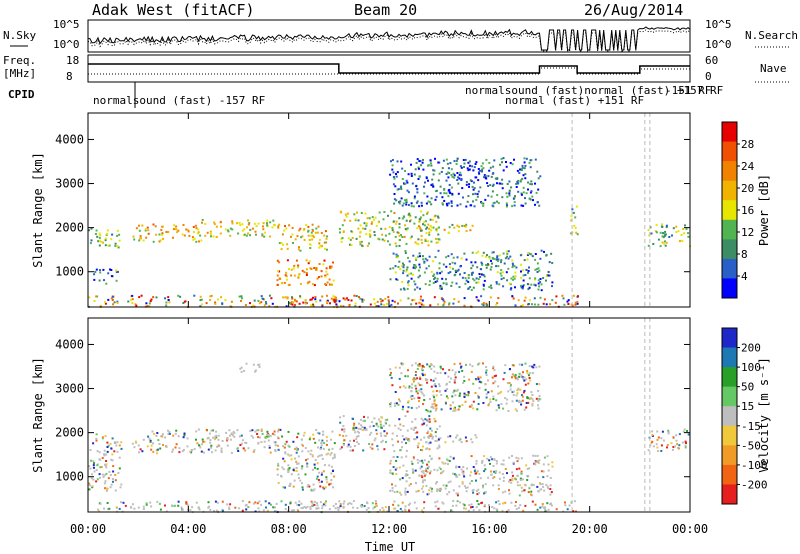 This screenshot has width=800, height=554. I want to click on colorbar-tick-label: 12, so click(747, 232).